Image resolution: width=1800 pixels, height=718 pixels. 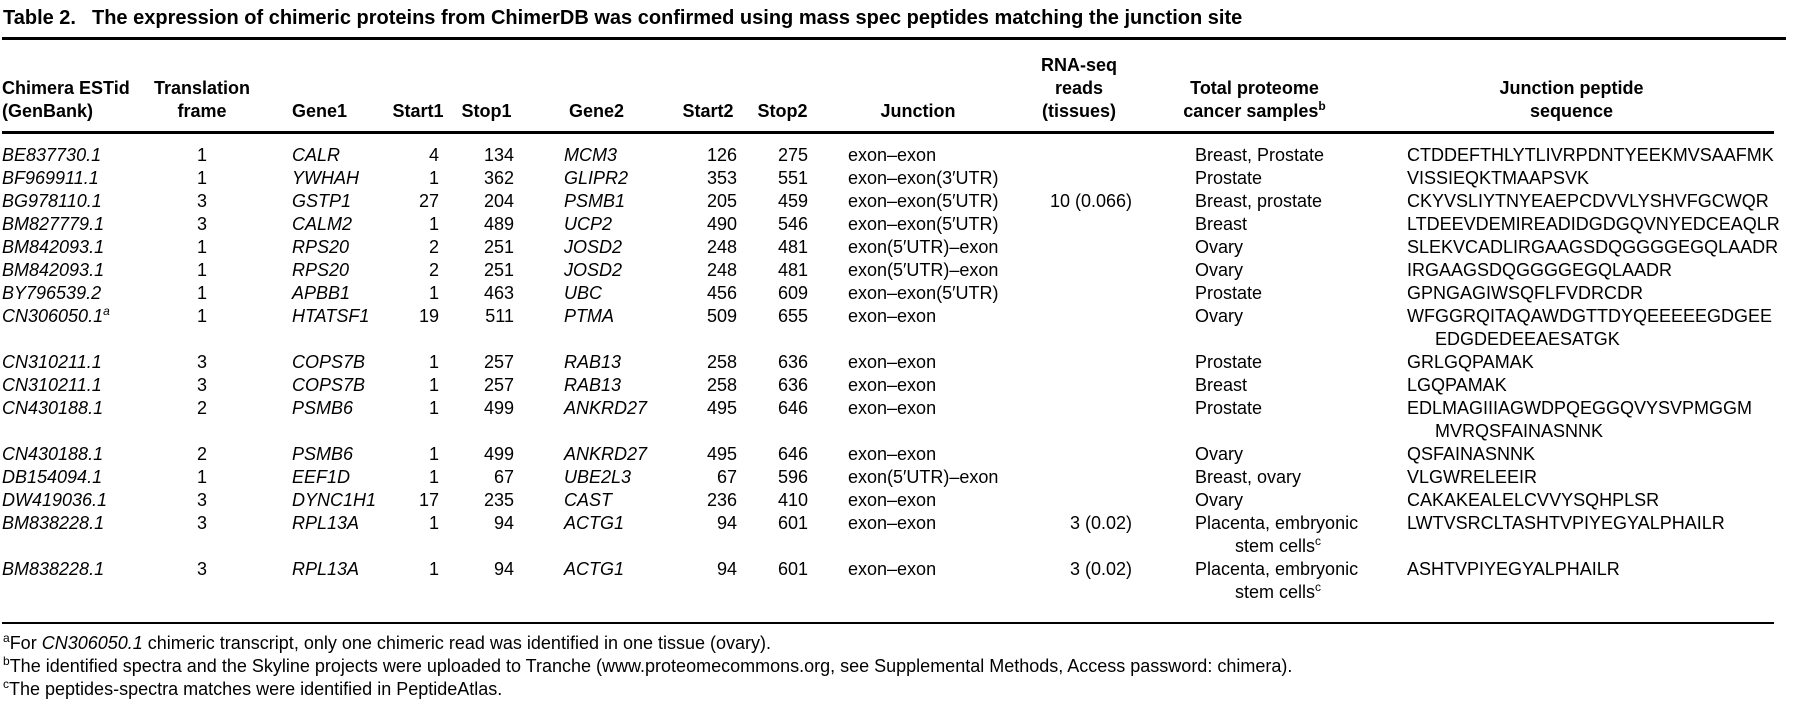 I want to click on cell-samples: Placenta, embryonic stem cellsc, so click(x=1254, y=590).